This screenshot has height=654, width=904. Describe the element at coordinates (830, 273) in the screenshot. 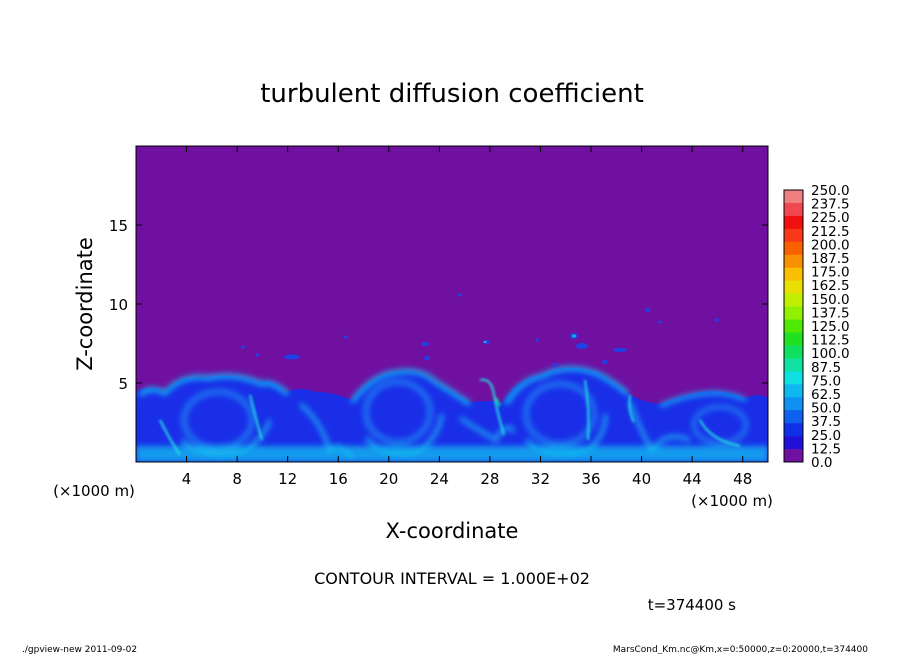

I see `colorbar-label: 175.0` at that location.